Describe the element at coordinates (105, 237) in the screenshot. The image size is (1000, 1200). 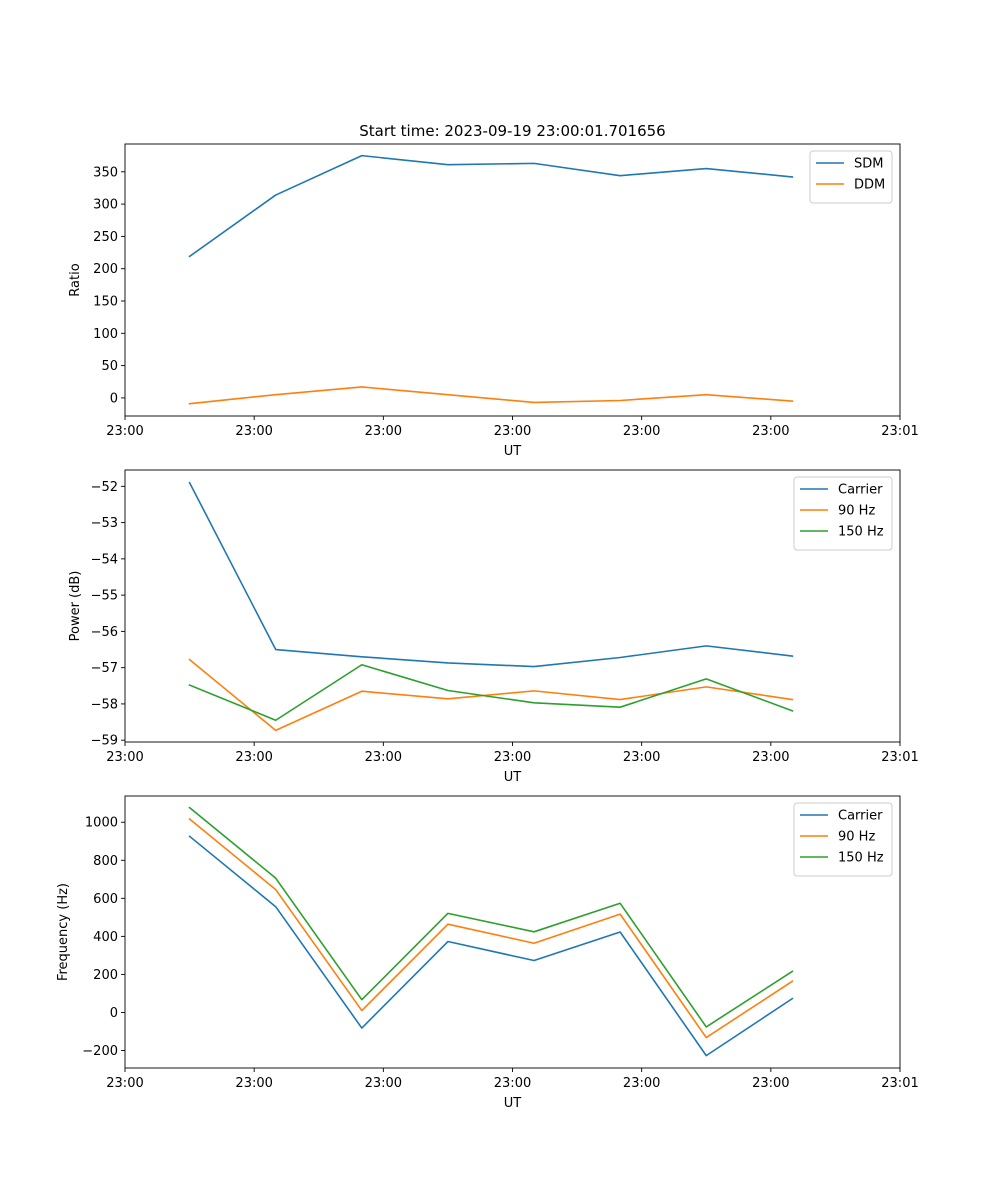
I see `y-tick-label: 250` at that location.